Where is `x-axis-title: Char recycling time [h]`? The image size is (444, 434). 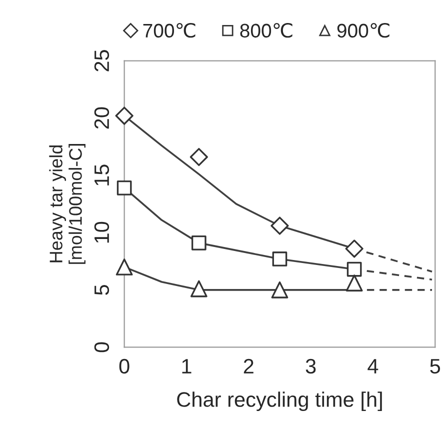
x-axis-title: Char recycling time [h] is located at coordinates (279, 402).